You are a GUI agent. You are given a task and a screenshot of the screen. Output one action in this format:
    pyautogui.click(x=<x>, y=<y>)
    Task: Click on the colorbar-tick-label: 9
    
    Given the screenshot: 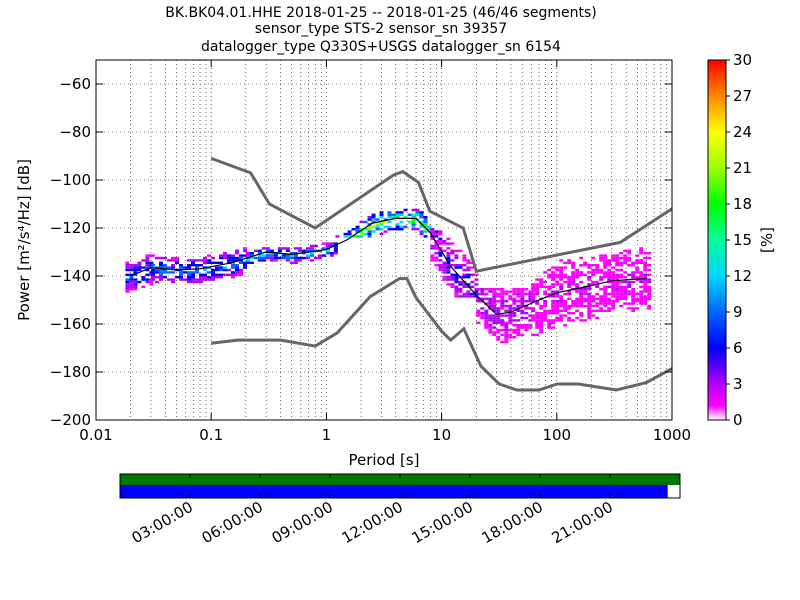 What is the action you would take?
    pyautogui.click(x=738, y=312)
    